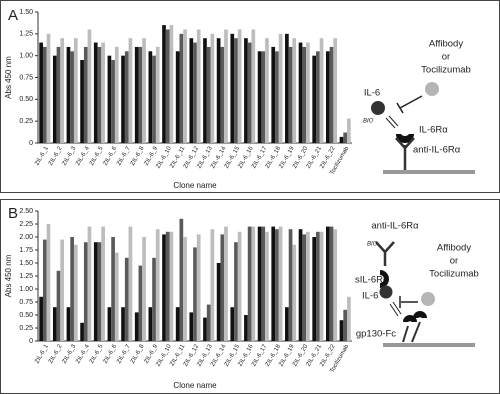 This screenshot has width=500, height=394. I want to click on inhibitor-icon, so click(432, 89).